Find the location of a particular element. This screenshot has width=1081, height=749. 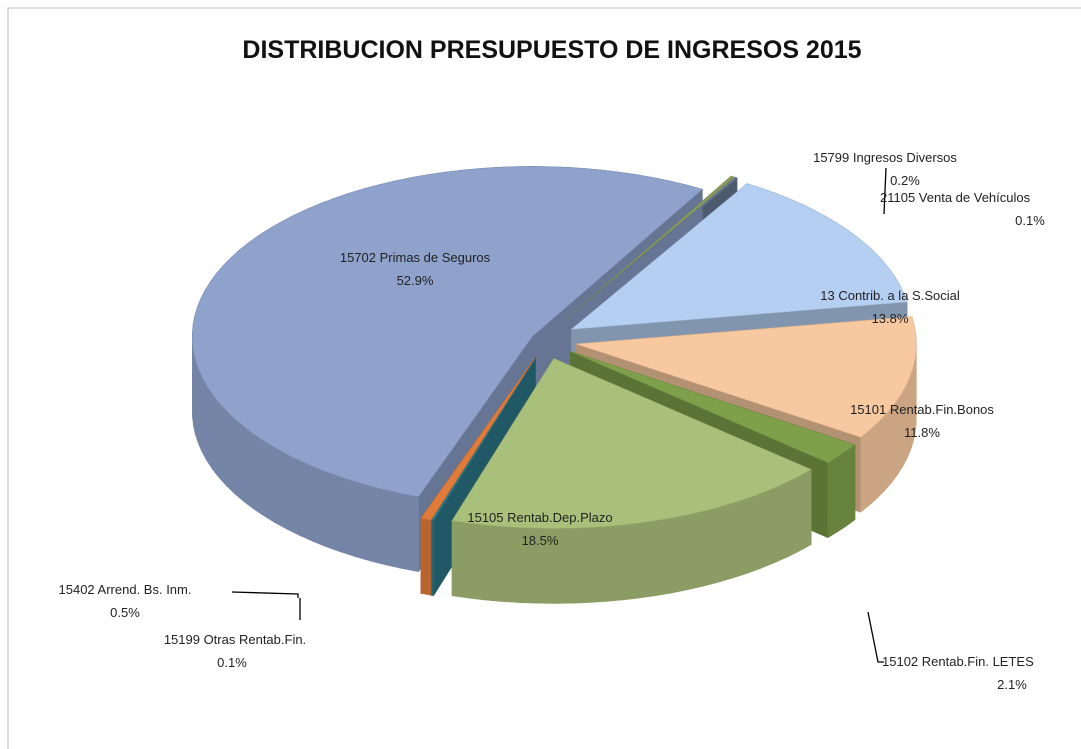

slice-value-label: 0.5% is located at coordinates (125, 612).